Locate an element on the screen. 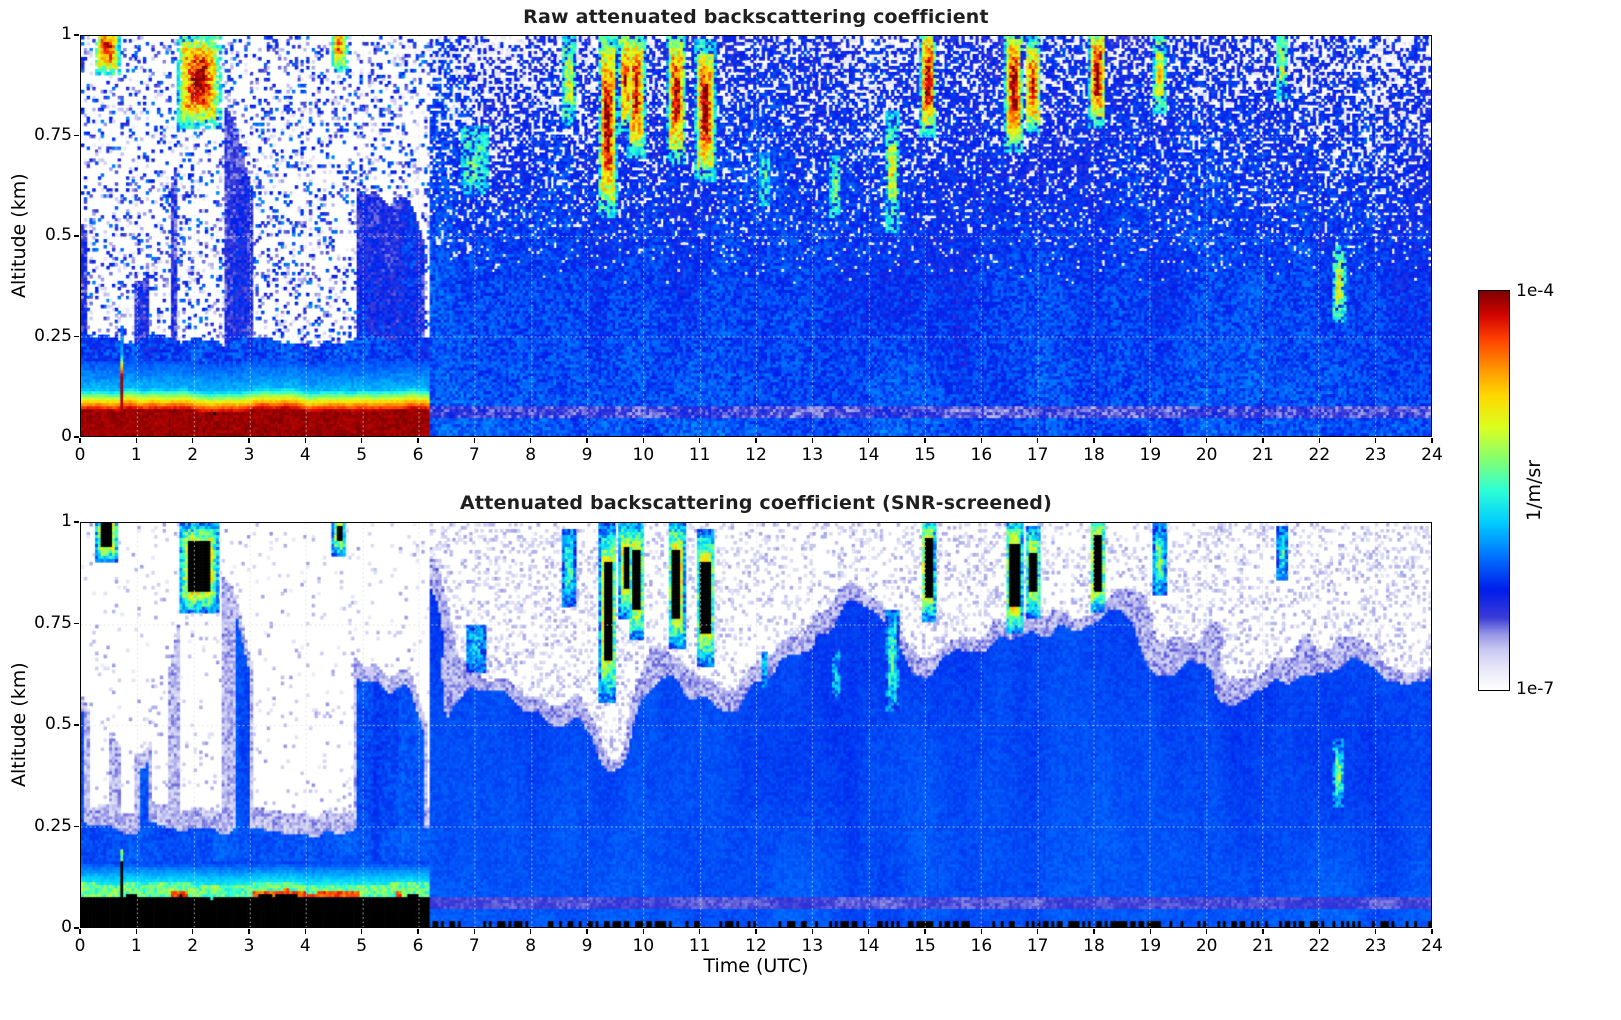  x-axis-label: Time (UTC) is located at coordinates (756, 966).